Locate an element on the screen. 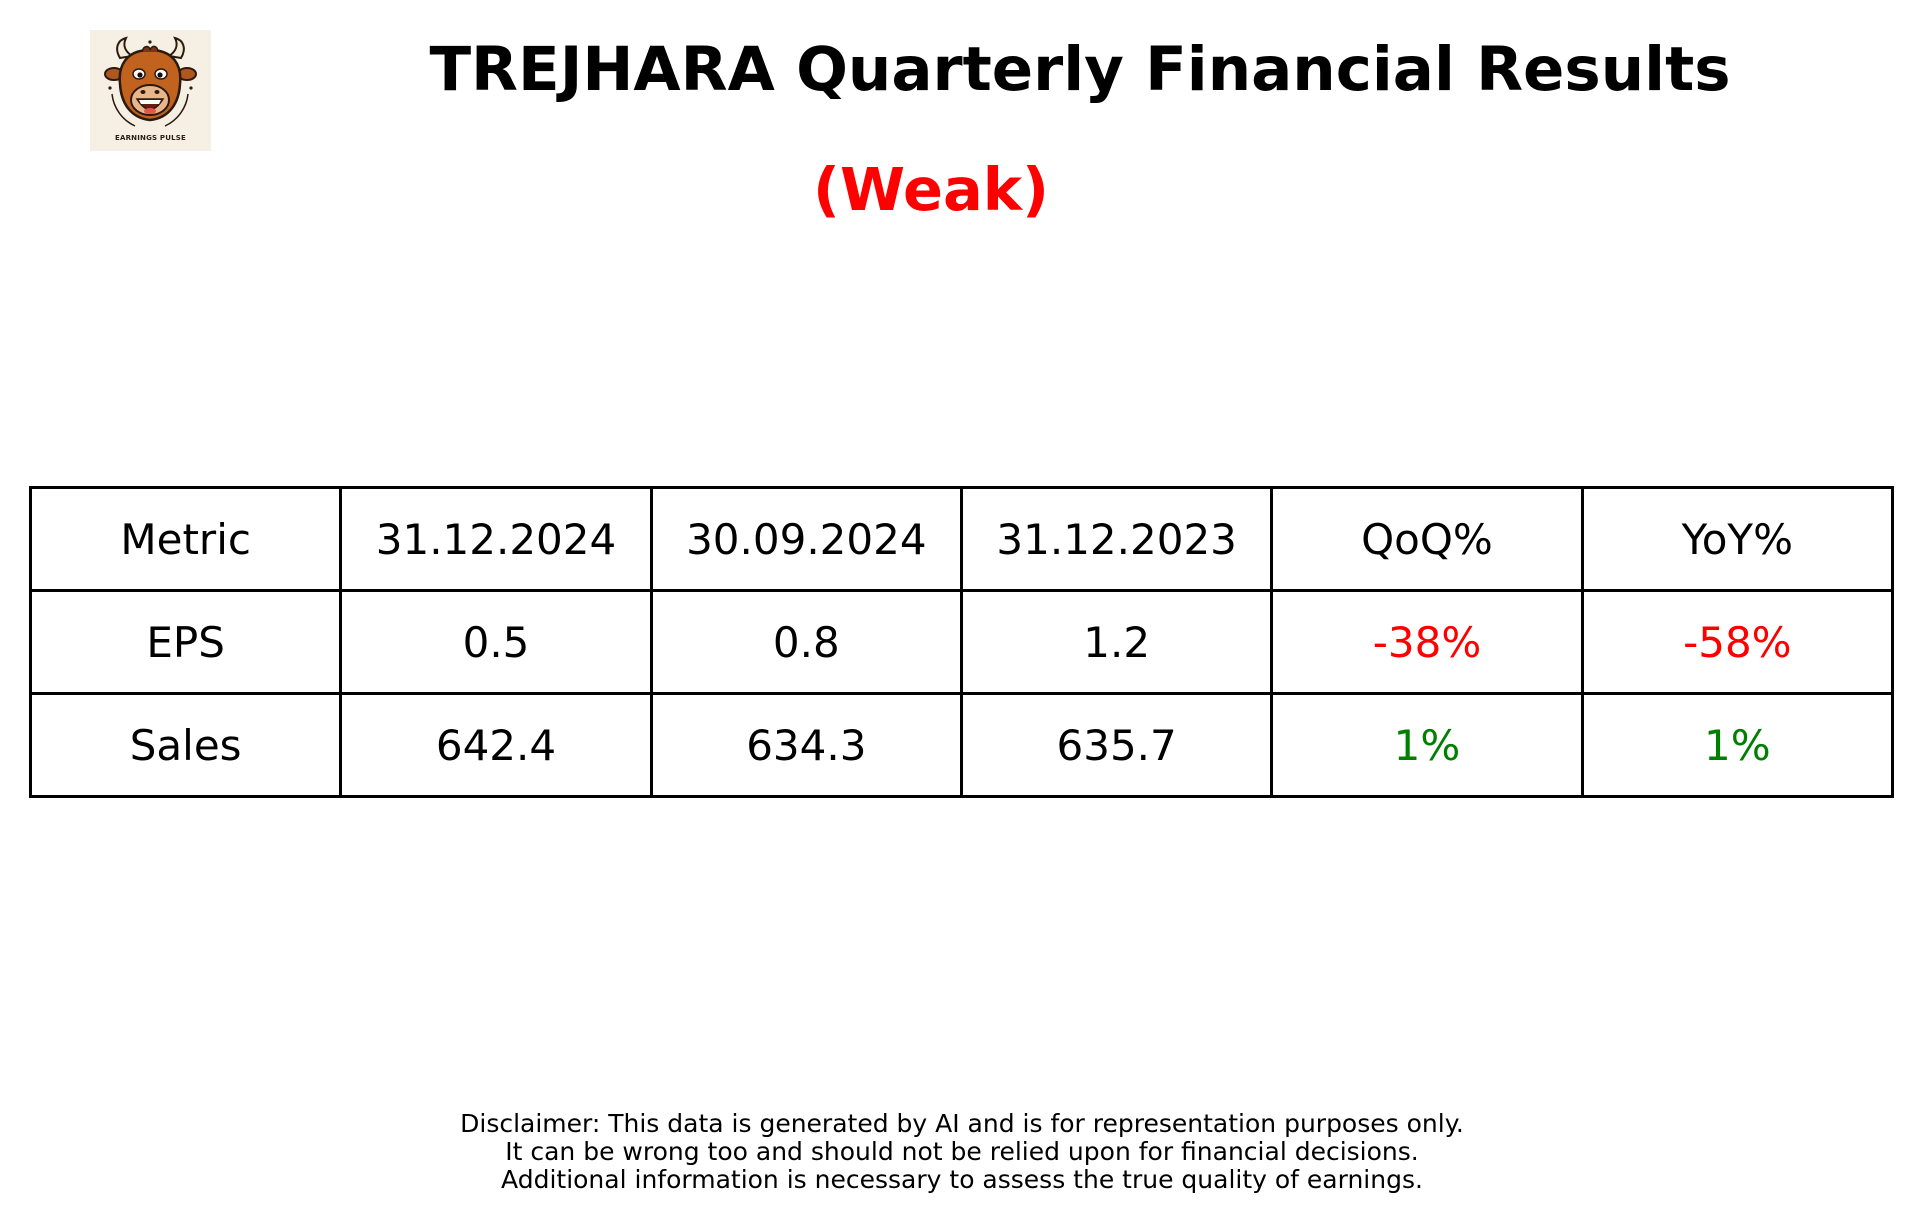 The height and width of the screenshot is (1220, 1919). logo: EARNINGS PULSE is located at coordinates (150, 90).